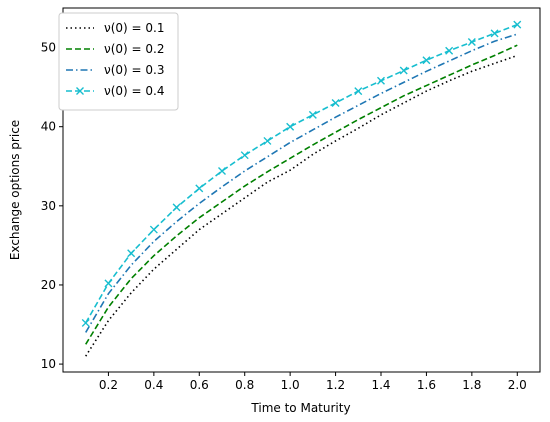 Image resolution: width=550 pixels, height=422 pixels. I want to click on x-tick-label: 1.8, so click(471, 385).